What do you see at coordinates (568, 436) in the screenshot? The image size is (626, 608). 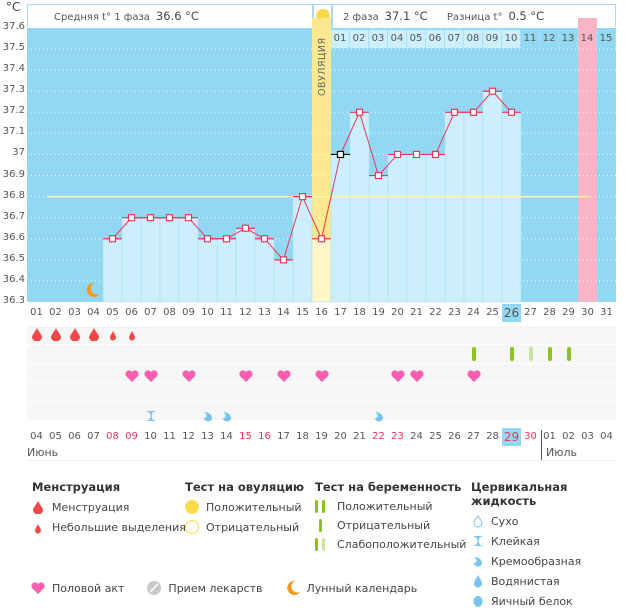 I see `date-label: 02` at bounding box center [568, 436].